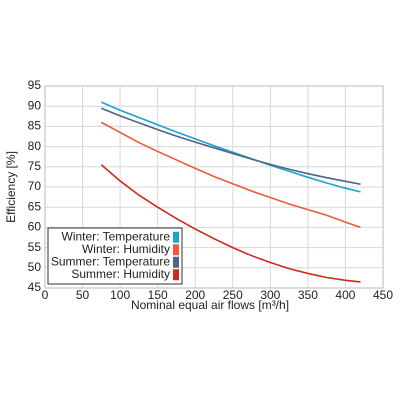  Describe the element at coordinates (35, 146) in the screenshot. I see `y-tick-label: 80` at that location.